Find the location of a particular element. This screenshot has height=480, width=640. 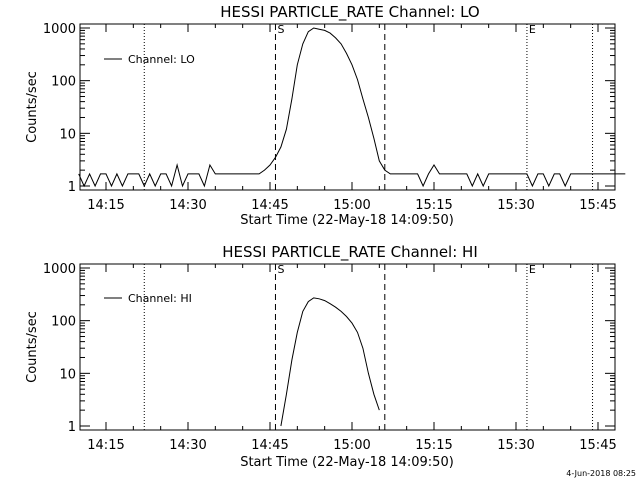

series-layer is located at coordinates (330, 362).